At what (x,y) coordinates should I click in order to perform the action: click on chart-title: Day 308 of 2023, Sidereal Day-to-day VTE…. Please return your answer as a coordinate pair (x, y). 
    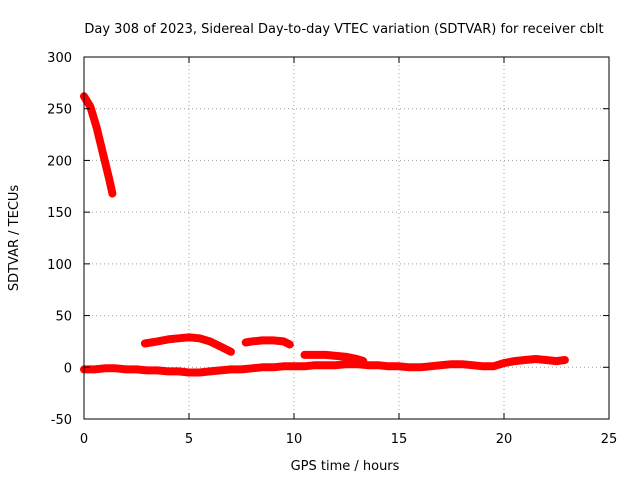
    Looking at the image, I should click on (343, 29).